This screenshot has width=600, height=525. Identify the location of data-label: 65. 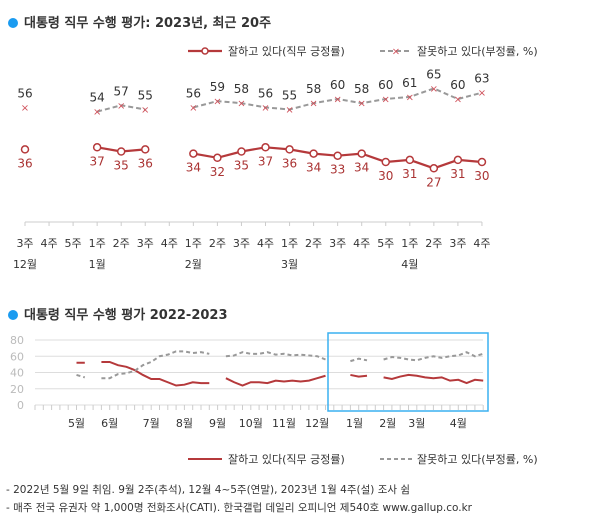
(433, 75).